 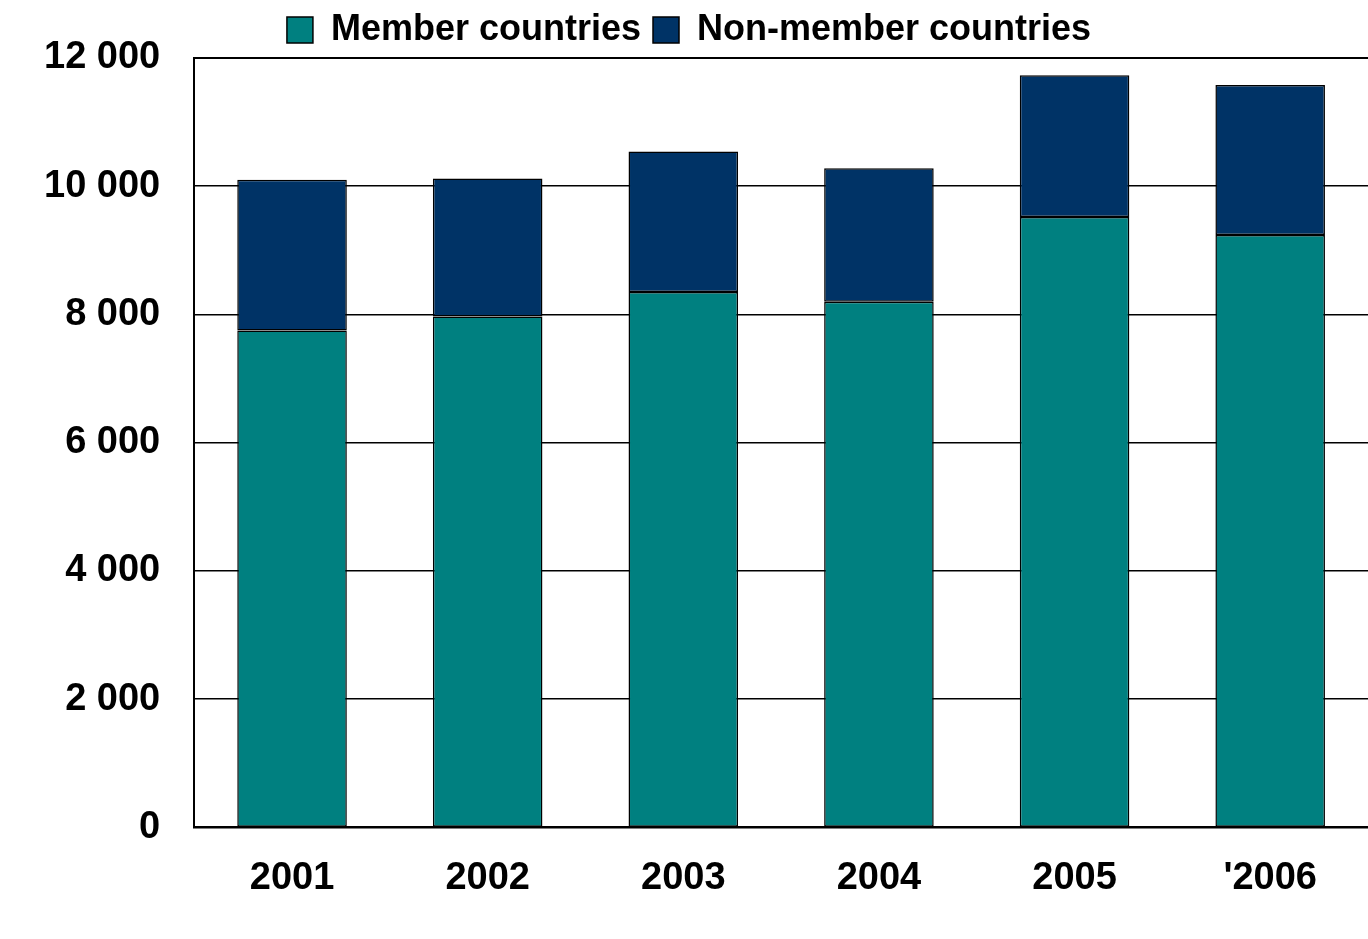 I want to click on y-tick-label: 12 000, so click(x=102, y=55).